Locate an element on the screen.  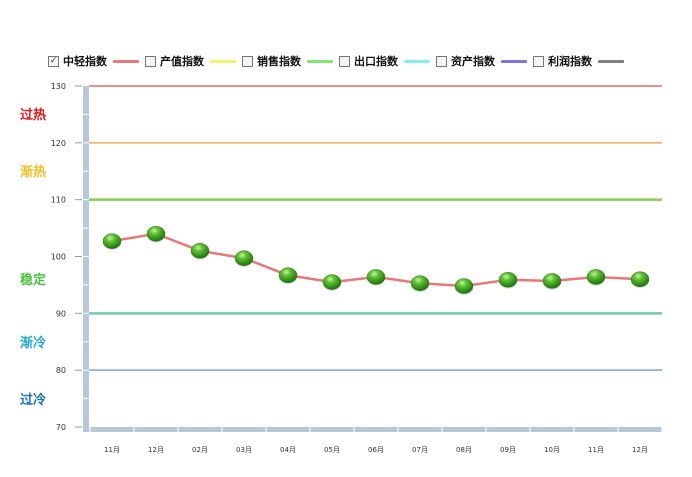
x-axis-bar is located at coordinates (375, 429).